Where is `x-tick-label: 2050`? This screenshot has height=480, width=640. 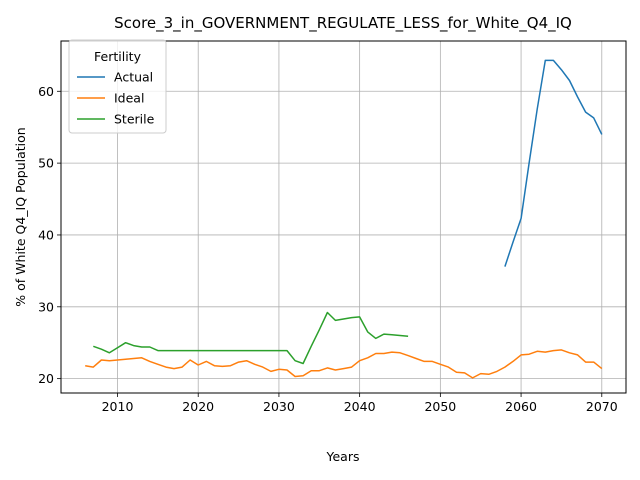
x-tick-label: 2050 is located at coordinates (440, 406).